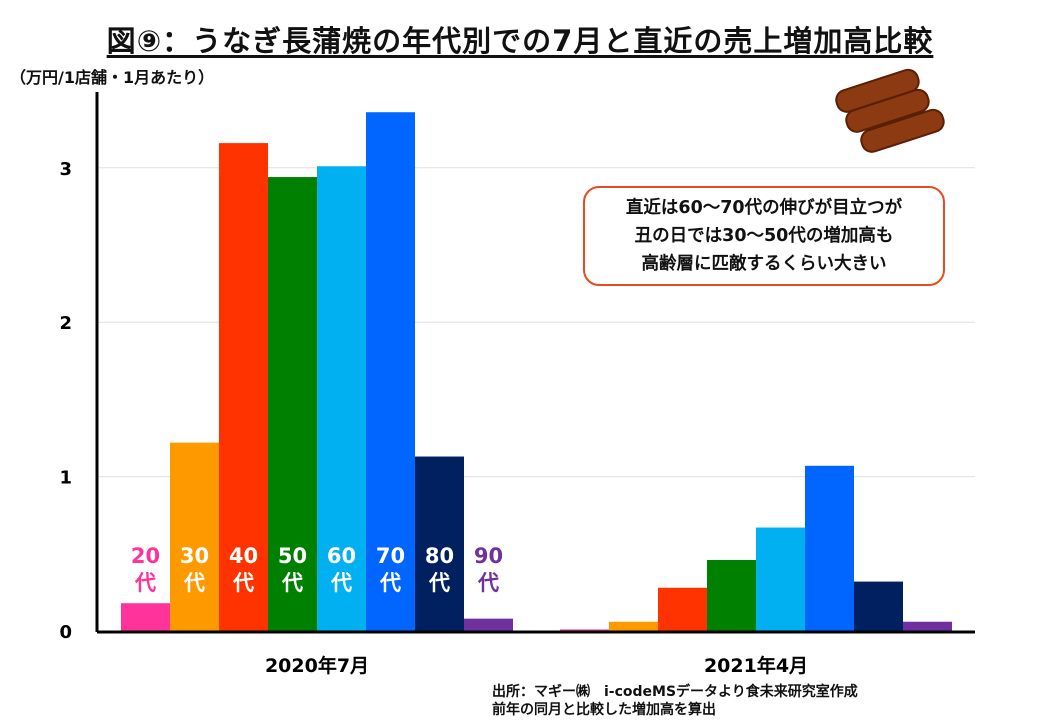  What do you see at coordinates (65, 478) in the screenshot?
I see `y-tick-label: 1` at bounding box center [65, 478].